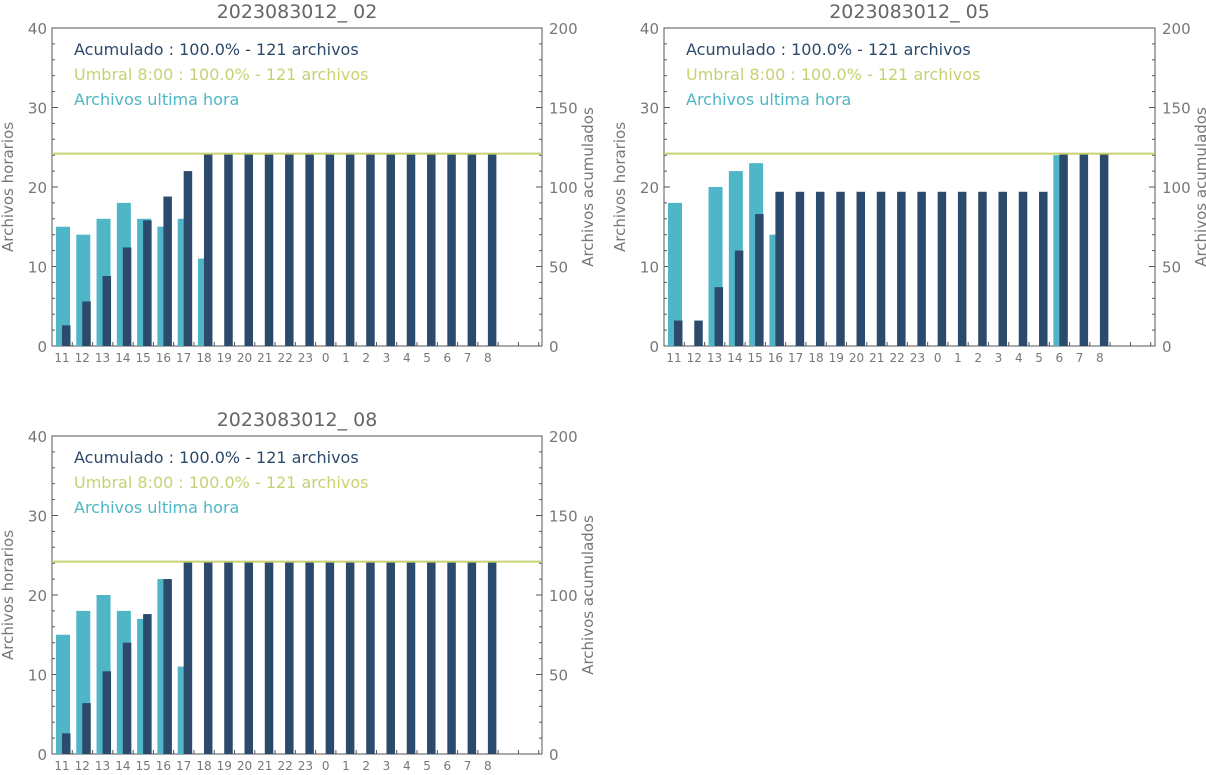  What do you see at coordinates (216, 457) in the screenshot?
I see `legend-entry: Acumulado : 100.0% - 121 archivos` at bounding box center [216, 457].